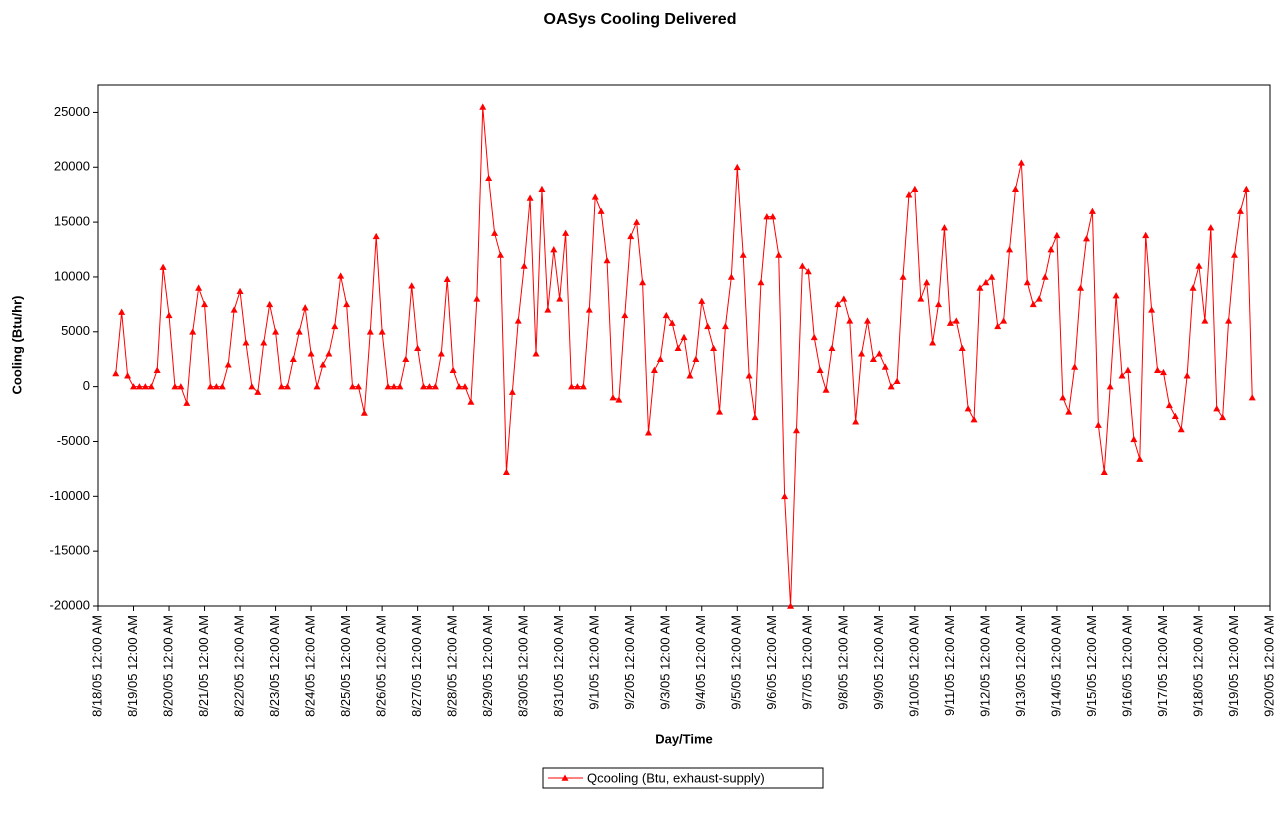 This screenshot has width=1281, height=816. Describe the element at coordinates (1055, 666) in the screenshot. I see `x-tick-label: 9/14/05 12:00 AM` at that location.